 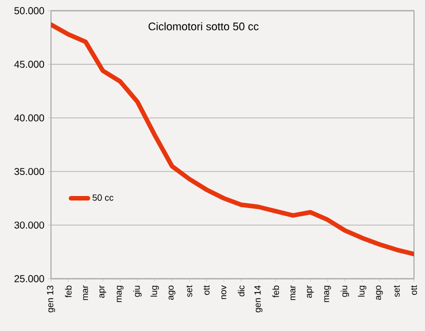 What do you see at coordinates (29, 64) in the screenshot?
I see `y-tick-label: 45.000` at bounding box center [29, 64].